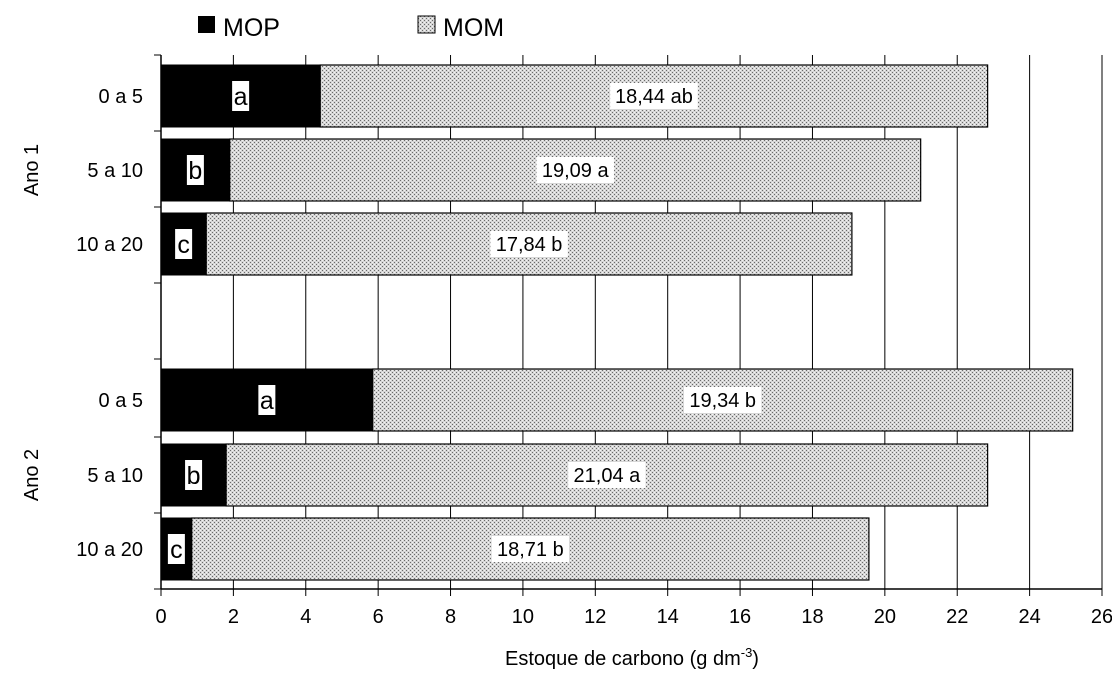 The height and width of the screenshot is (679, 1112). What do you see at coordinates (32, 322) in the screenshot?
I see `group-labels: Ano 1 Ano 2` at bounding box center [32, 322].